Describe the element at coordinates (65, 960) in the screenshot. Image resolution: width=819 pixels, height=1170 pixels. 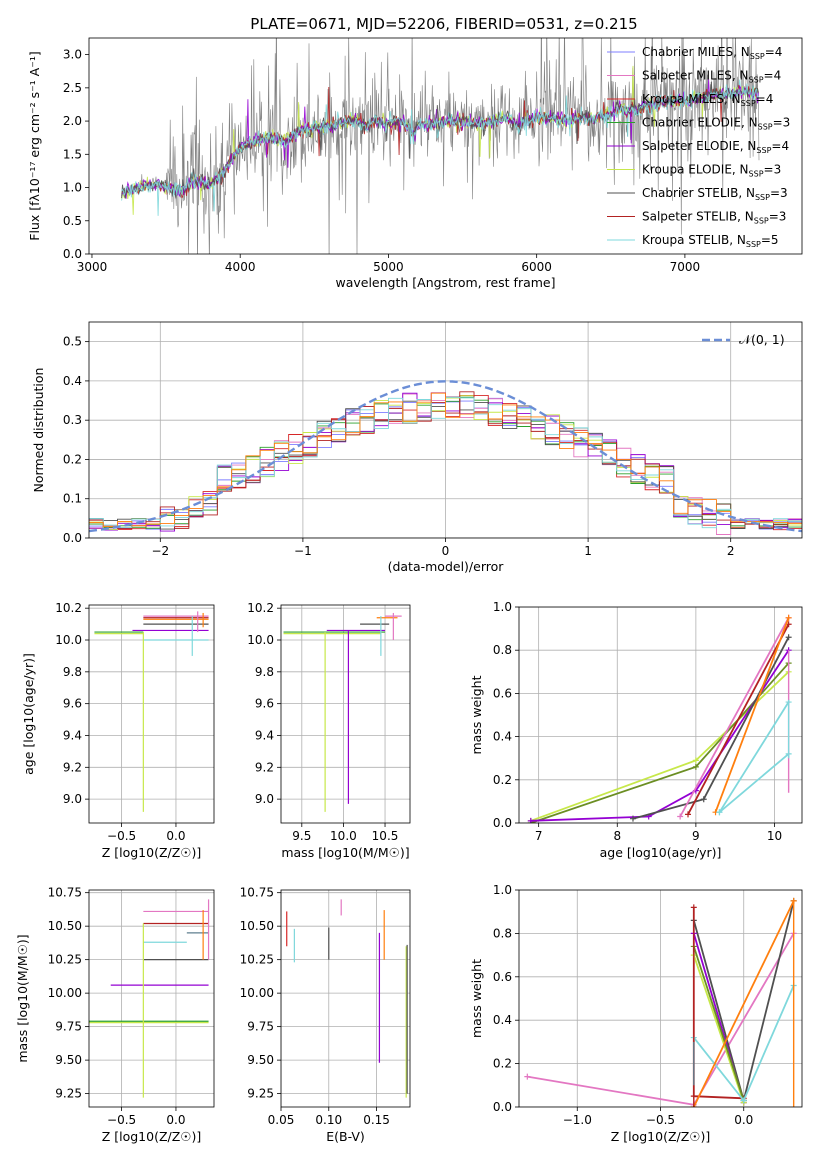
I see `y-tick-label: 10.25` at that location.